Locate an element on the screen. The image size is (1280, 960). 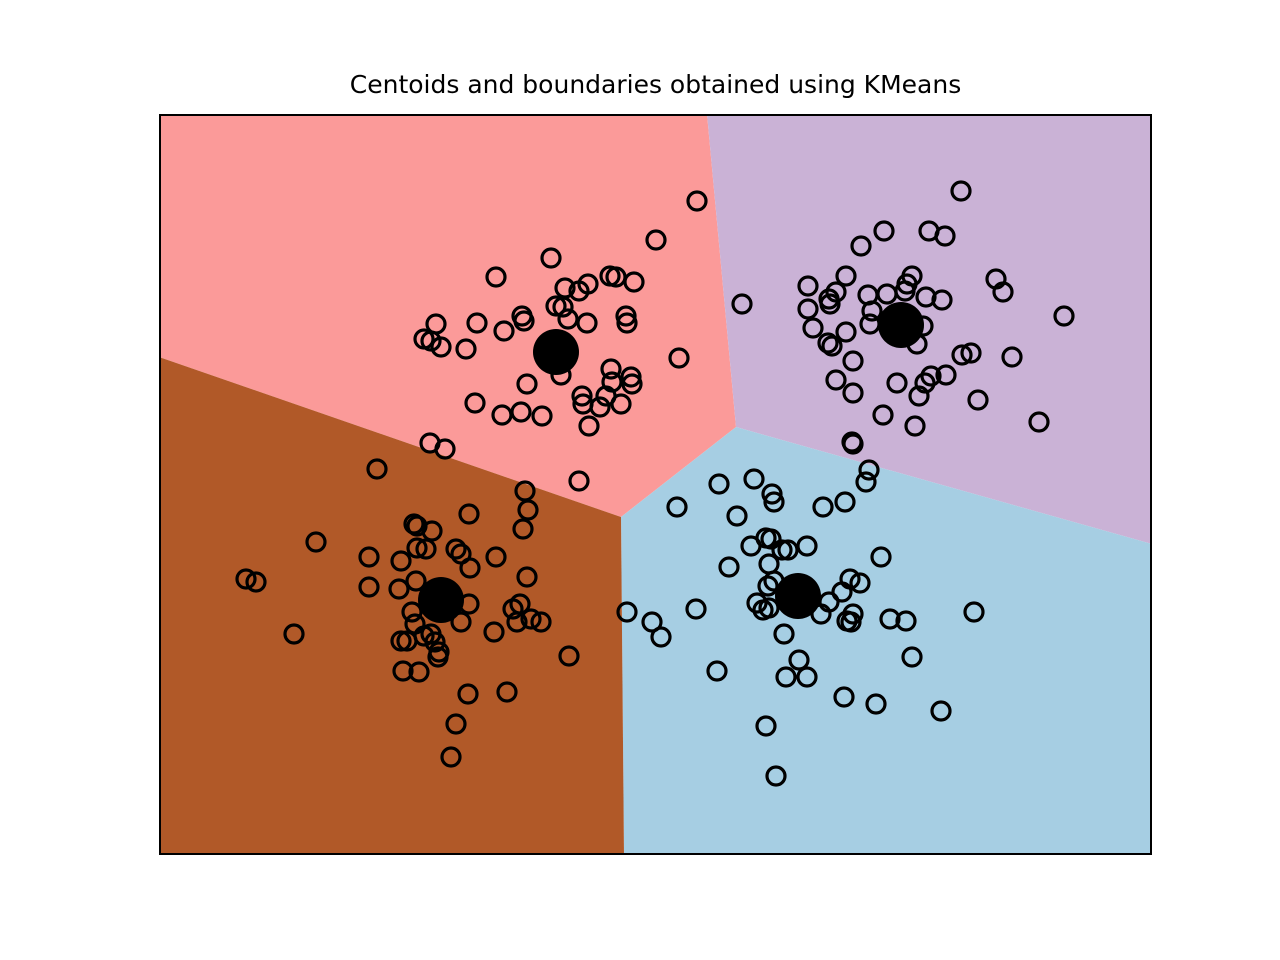
centroid-top-left is located at coordinates (556, 352).